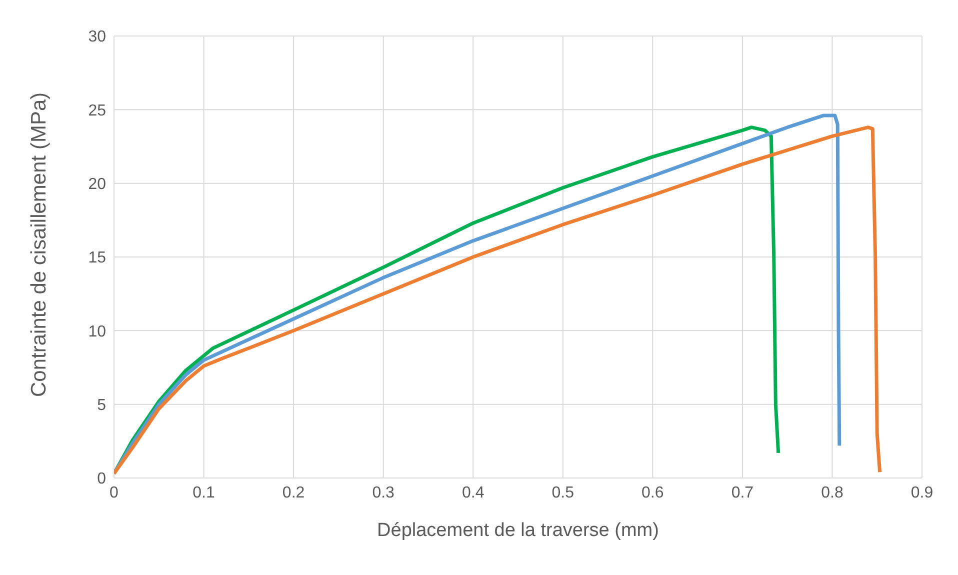  I want to click on y-tick-label: 10, so click(97, 331).